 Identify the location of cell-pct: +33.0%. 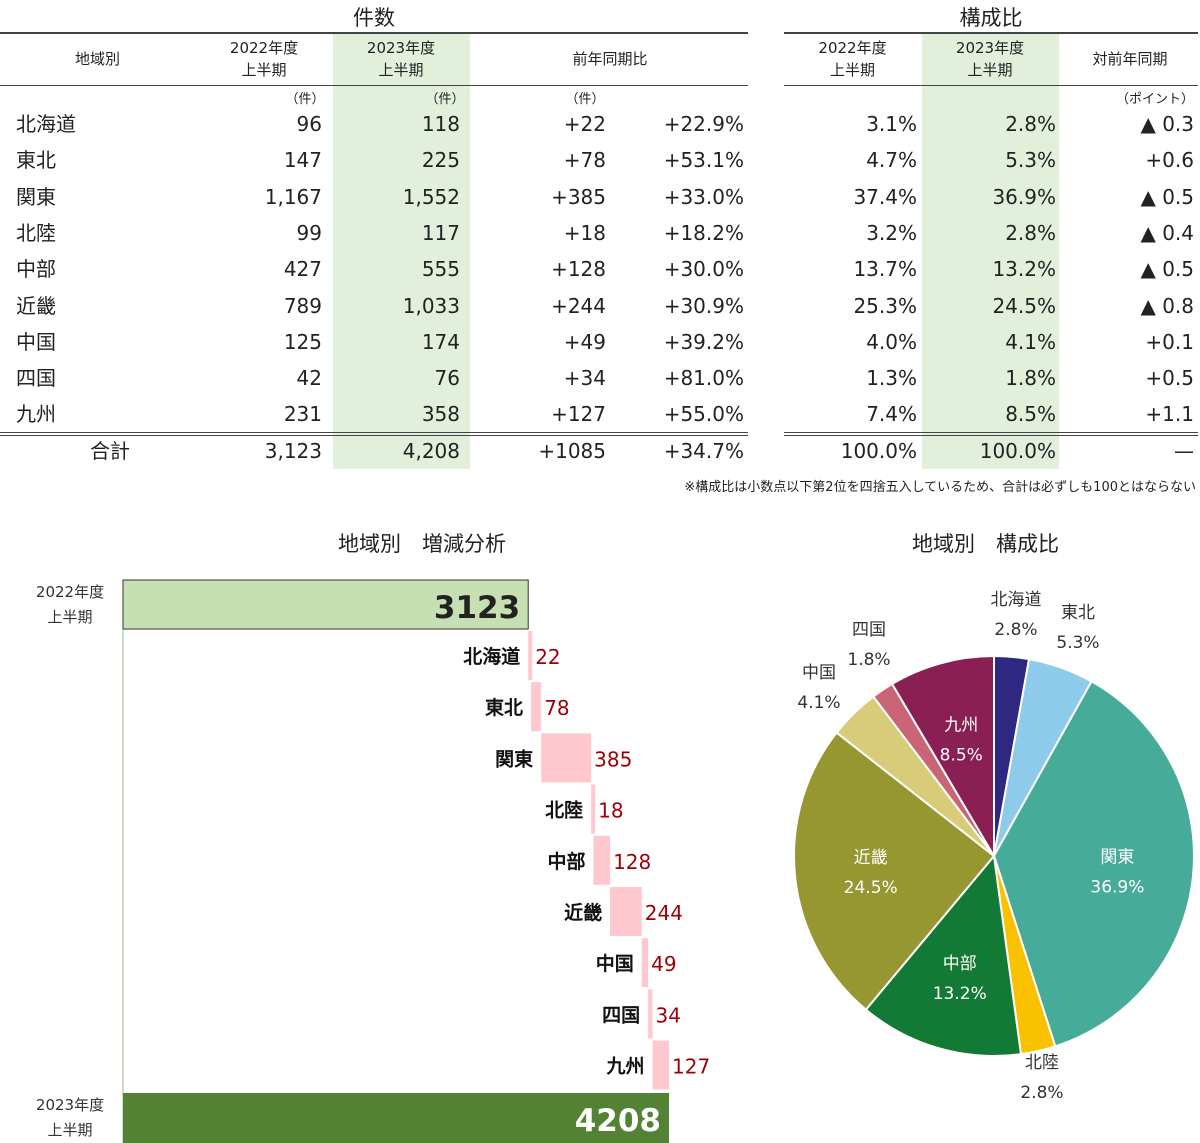
(703, 196).